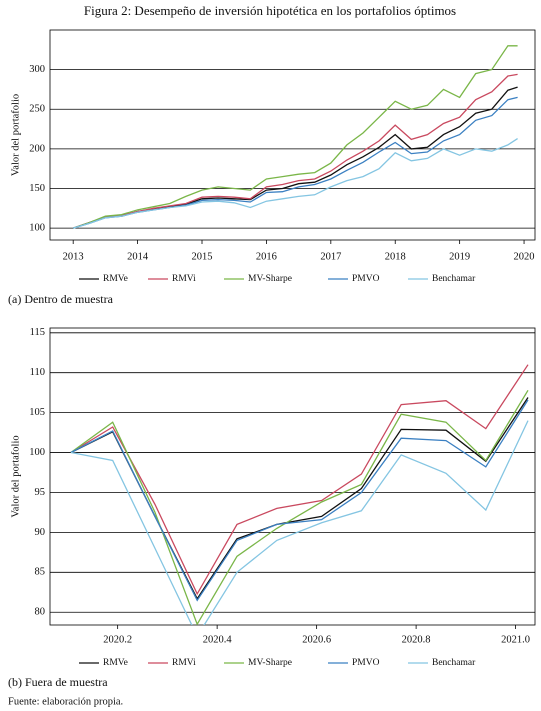 This screenshot has height=711, width=541. I want to click on y-tick-label: 110, so click(37, 372).